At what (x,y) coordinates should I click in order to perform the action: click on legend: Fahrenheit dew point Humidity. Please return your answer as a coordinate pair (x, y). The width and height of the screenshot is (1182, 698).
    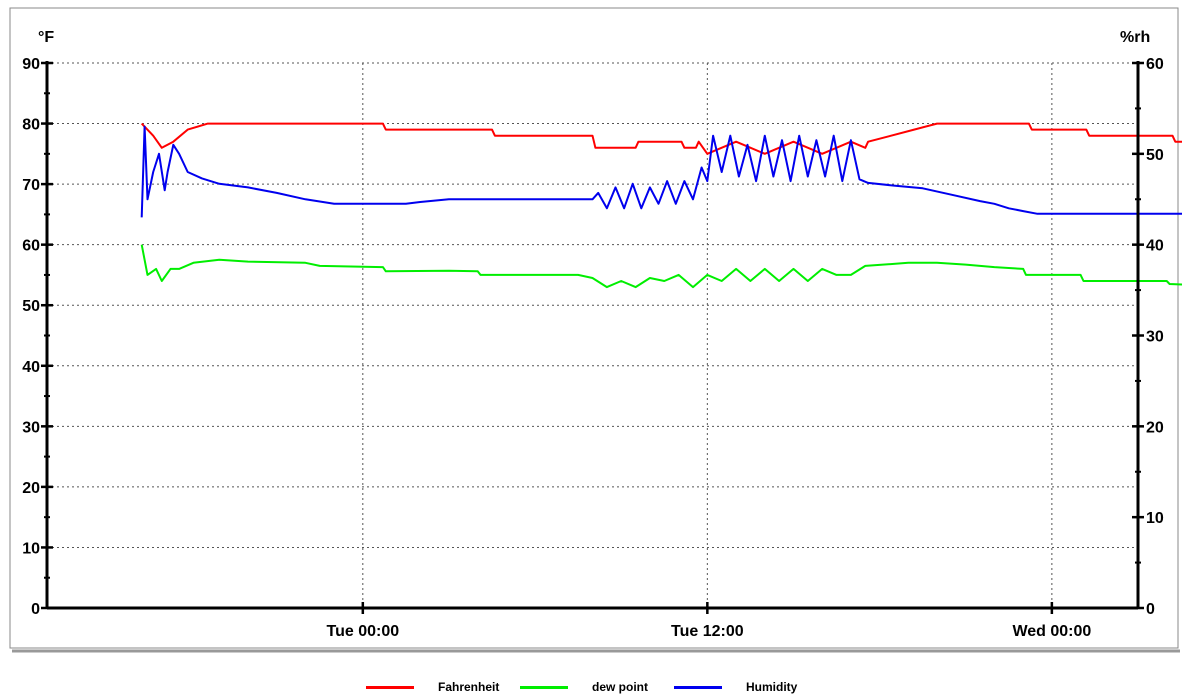
    Looking at the image, I should click on (591, 687).